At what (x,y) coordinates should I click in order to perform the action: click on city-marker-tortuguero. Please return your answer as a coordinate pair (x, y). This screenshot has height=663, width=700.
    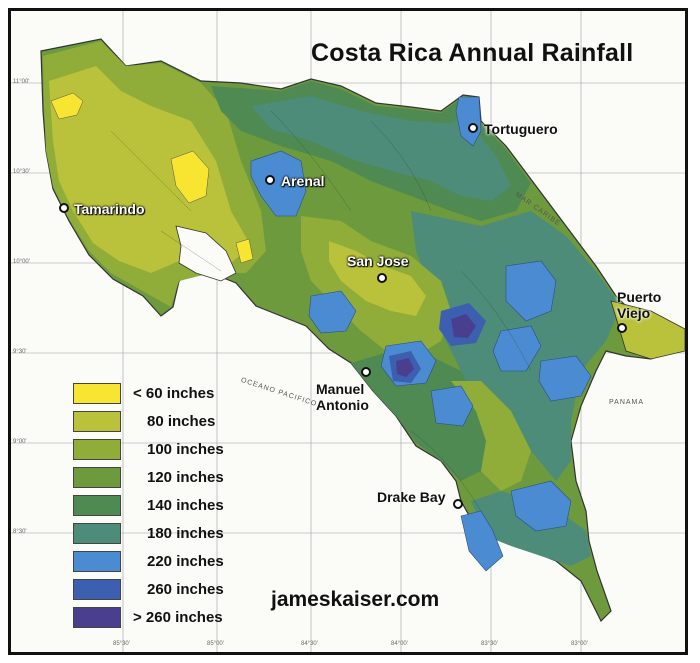
    Looking at the image, I should click on (473, 128).